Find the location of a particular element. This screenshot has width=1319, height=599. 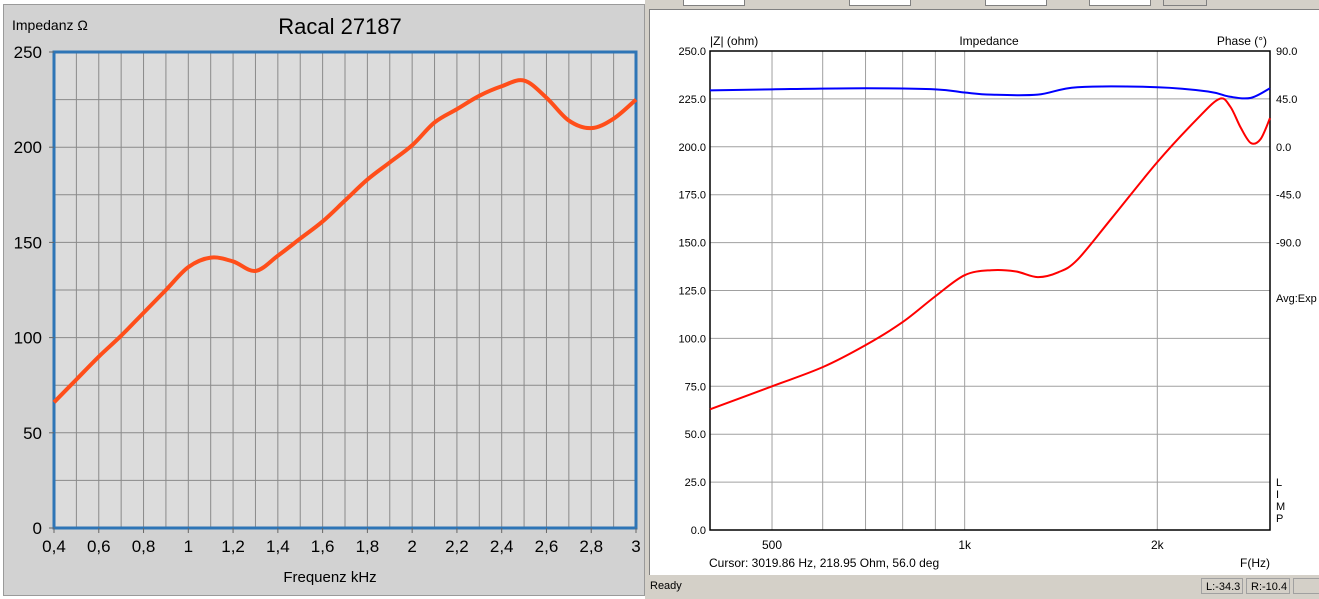

y-tick-label: 0.0 is located at coordinates (698, 531).